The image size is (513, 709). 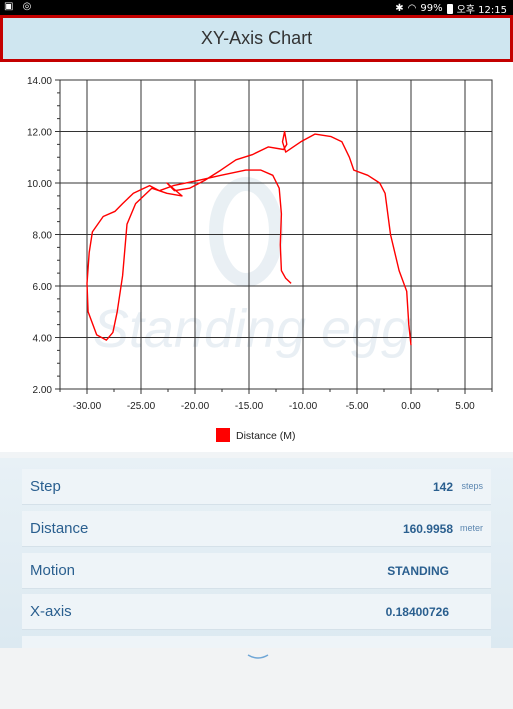 I want to click on legend-label-distance: Distance (M), so click(x=266, y=436).